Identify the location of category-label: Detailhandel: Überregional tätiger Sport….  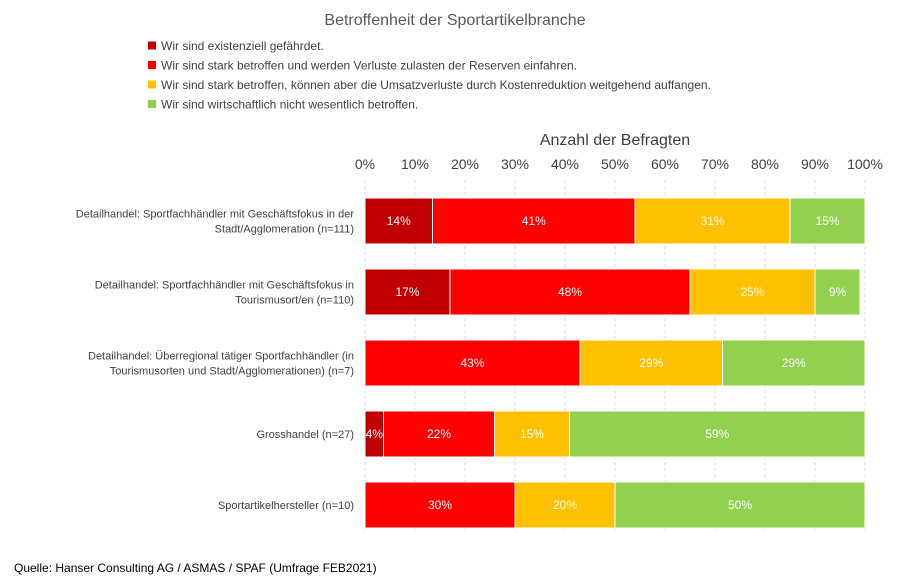
(221, 357).